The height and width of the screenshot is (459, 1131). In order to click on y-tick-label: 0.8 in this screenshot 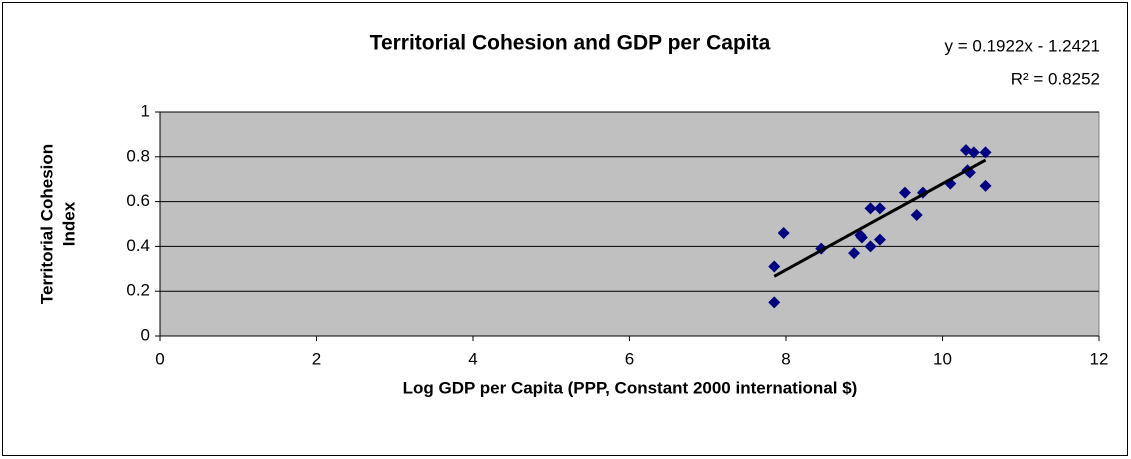, I will do `click(138, 155)`.